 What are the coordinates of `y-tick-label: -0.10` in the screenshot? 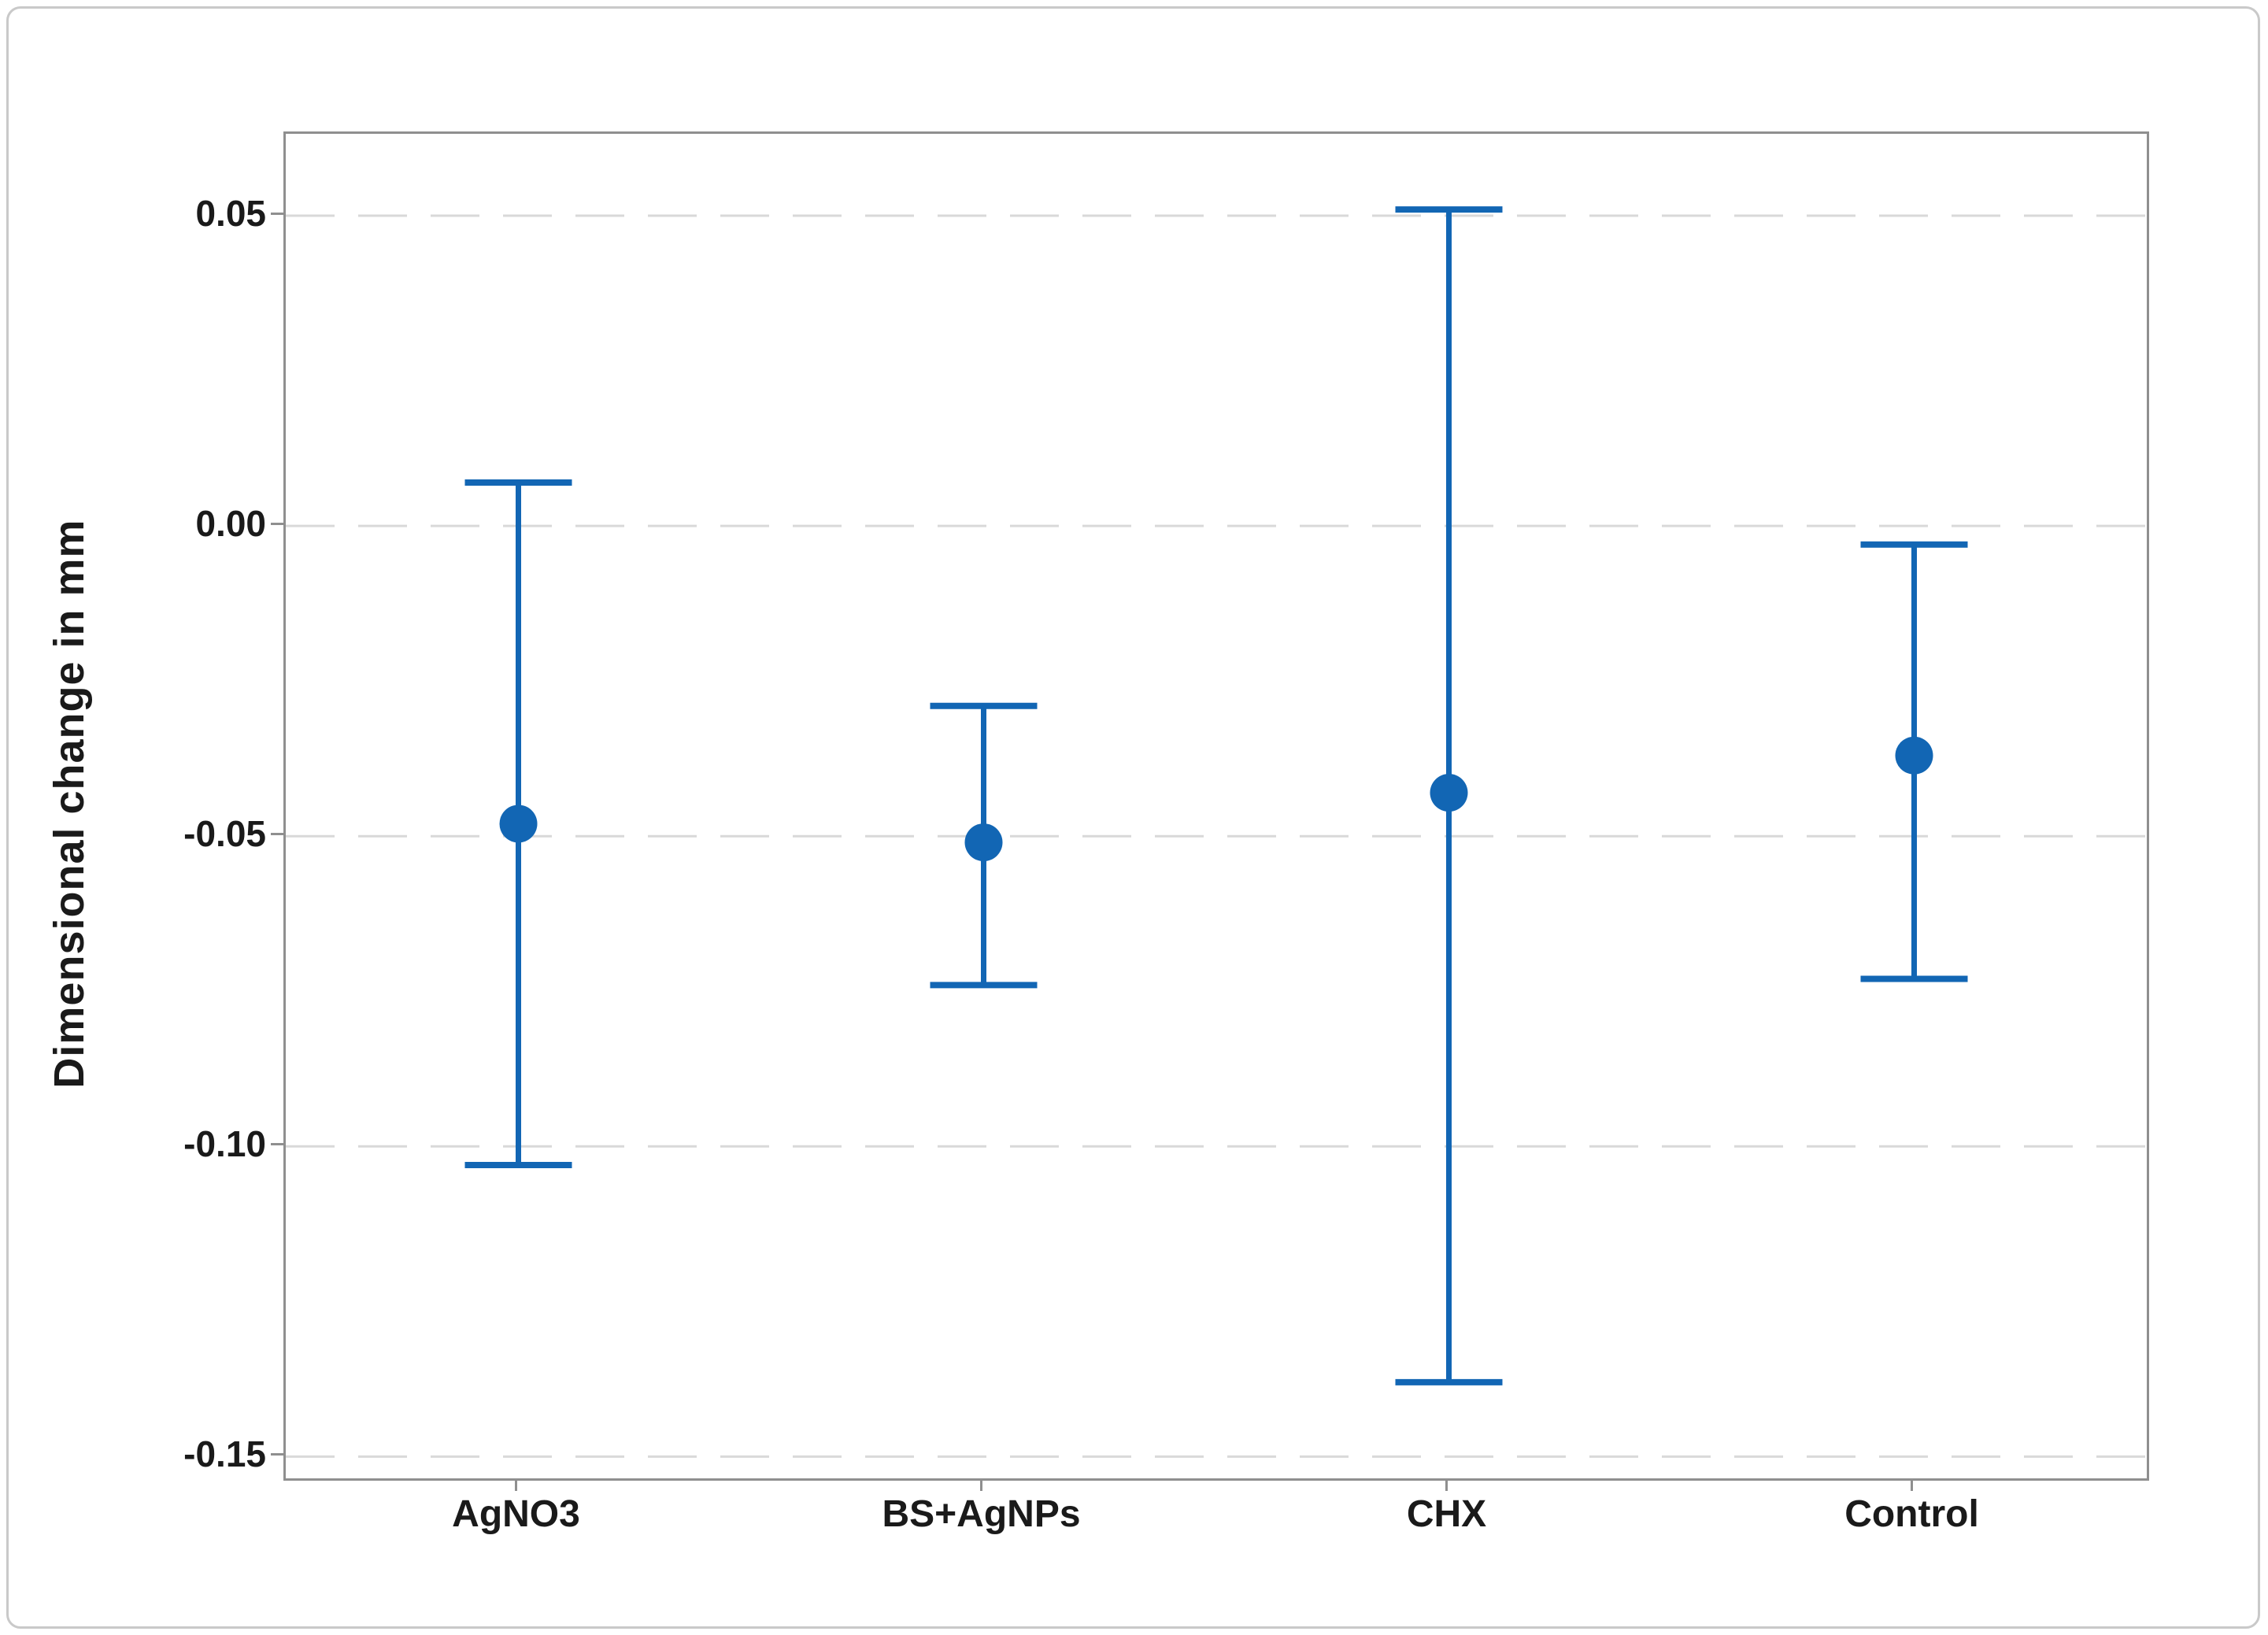 It's located at (224, 1144).